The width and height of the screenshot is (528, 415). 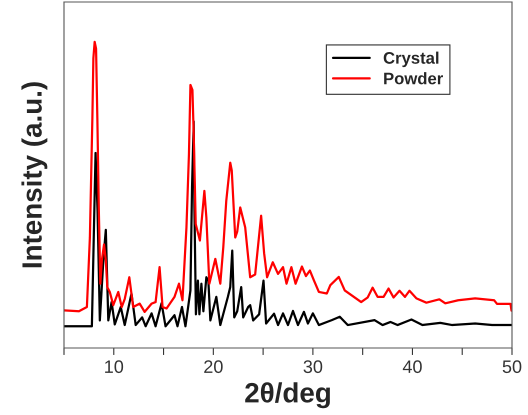 What do you see at coordinates (512, 367) in the screenshot?
I see `x-tick-label: 50` at bounding box center [512, 367].